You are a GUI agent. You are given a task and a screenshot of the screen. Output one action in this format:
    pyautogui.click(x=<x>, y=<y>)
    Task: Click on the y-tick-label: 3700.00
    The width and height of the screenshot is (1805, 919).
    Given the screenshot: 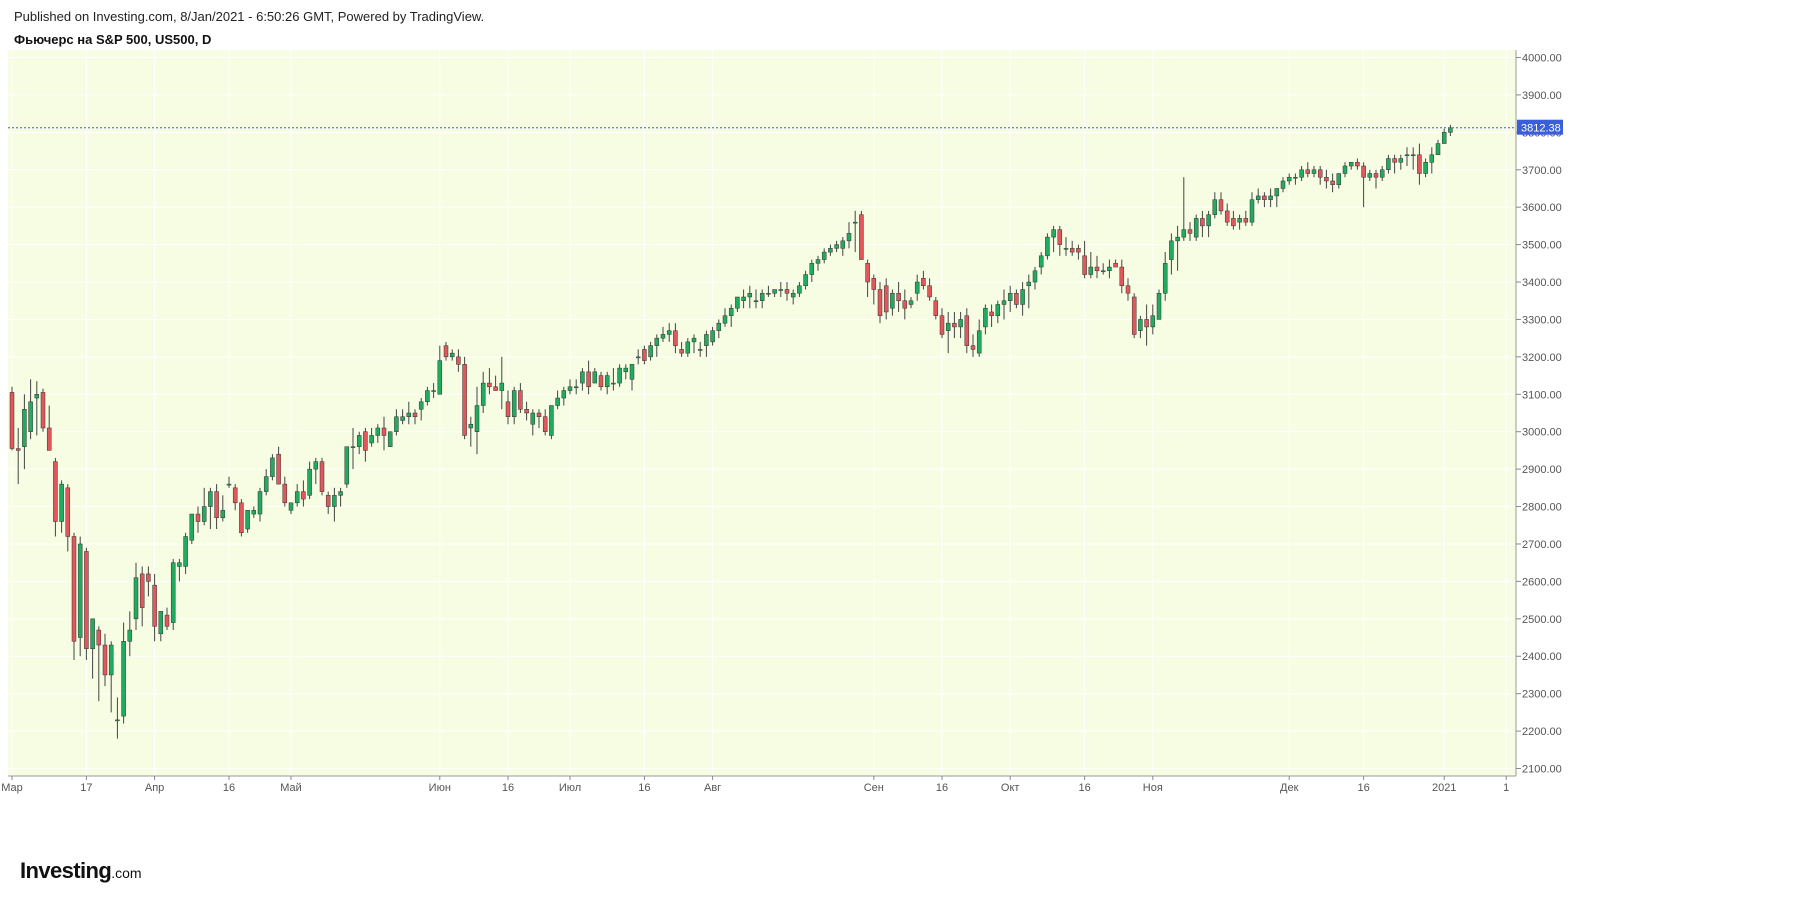 What is the action you would take?
    pyautogui.click(x=1542, y=171)
    